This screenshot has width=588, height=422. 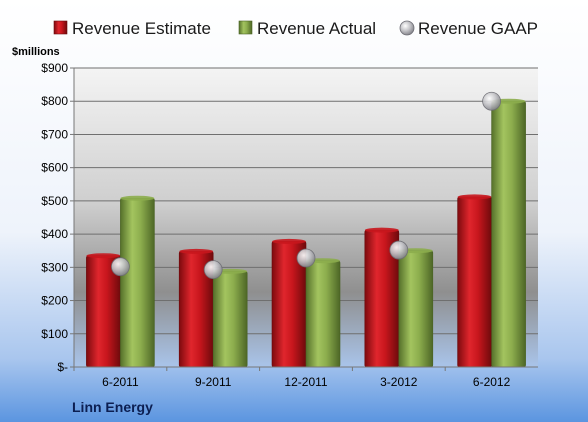 What do you see at coordinates (141, 28) in the screenshot?
I see `legend-label: Revenue Estimate` at bounding box center [141, 28].